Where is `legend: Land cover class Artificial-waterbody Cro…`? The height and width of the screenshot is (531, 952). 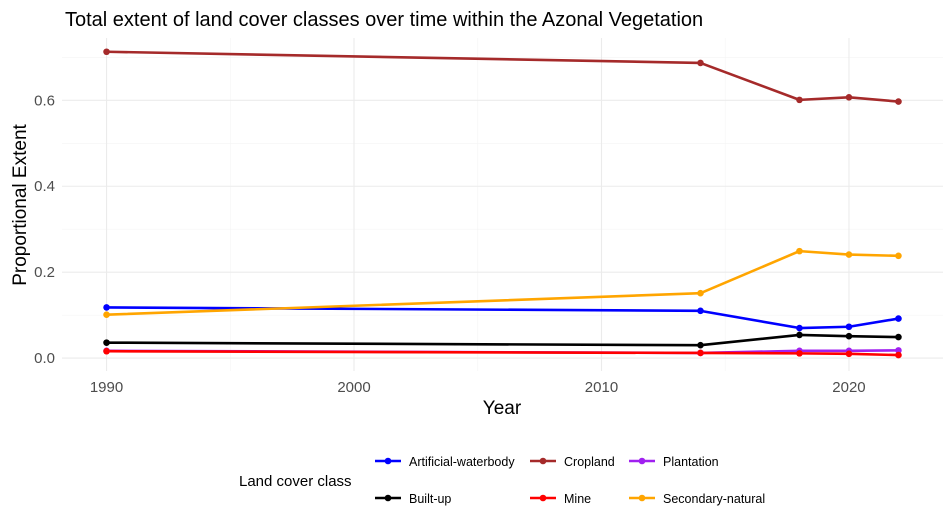
legend: Land cover class Artificial-waterbody Cro… is located at coordinates (502, 480).